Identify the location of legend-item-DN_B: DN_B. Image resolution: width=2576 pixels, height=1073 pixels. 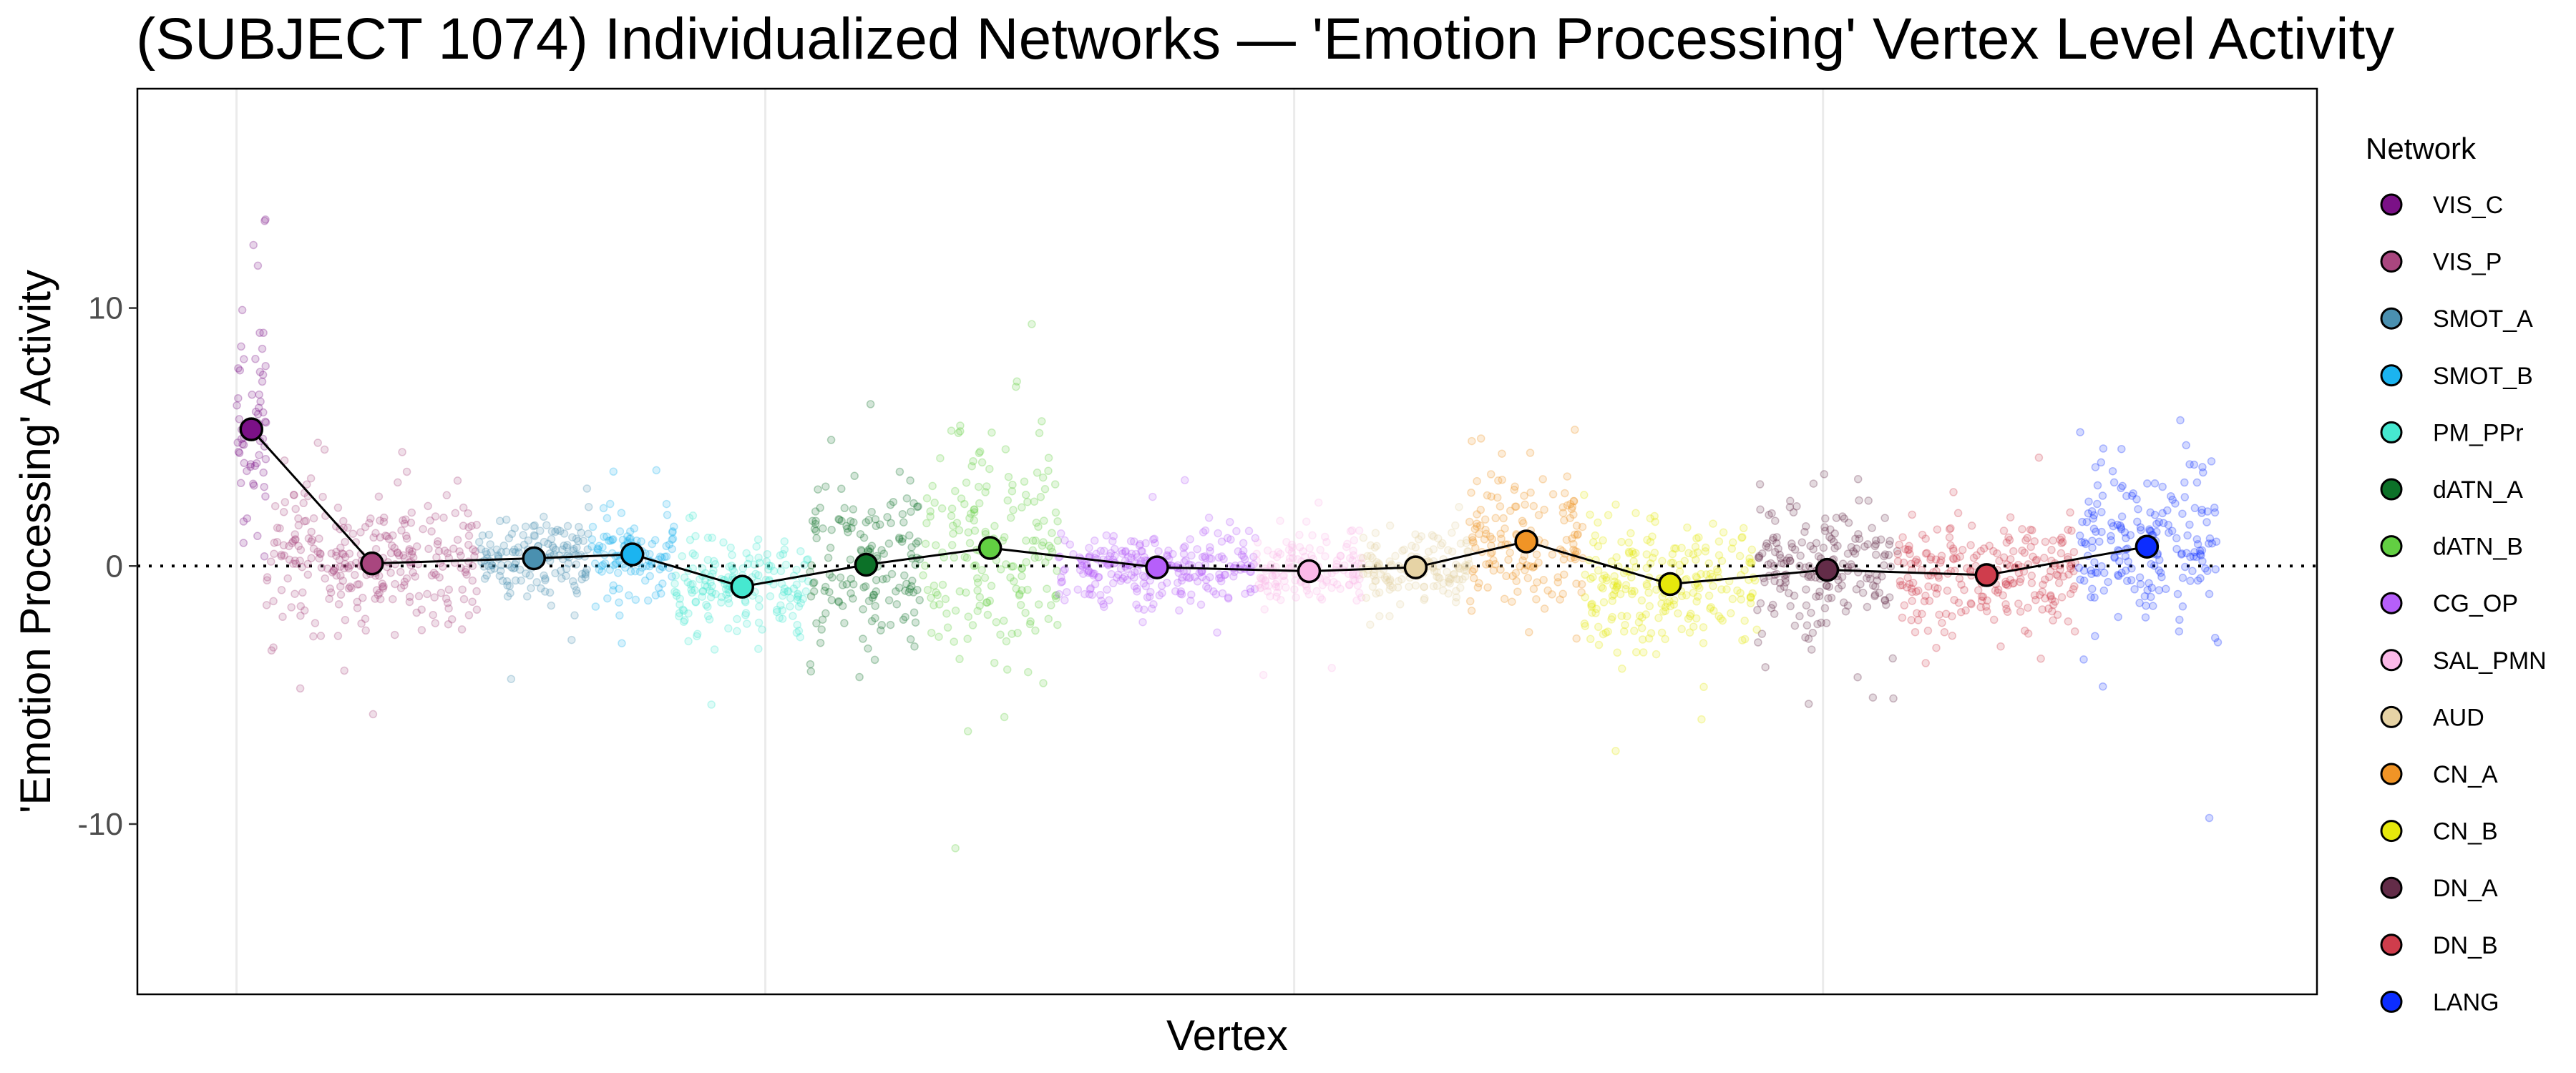
(2439, 945).